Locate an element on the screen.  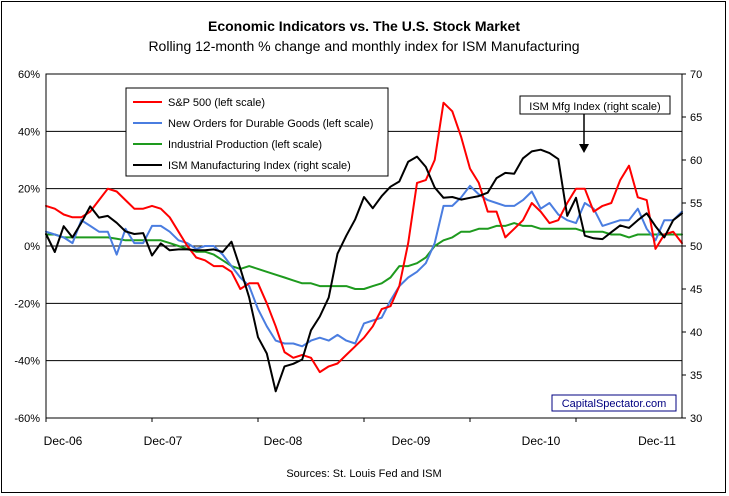
y-left-tick-label: -20% is located at coordinates (27, 304).